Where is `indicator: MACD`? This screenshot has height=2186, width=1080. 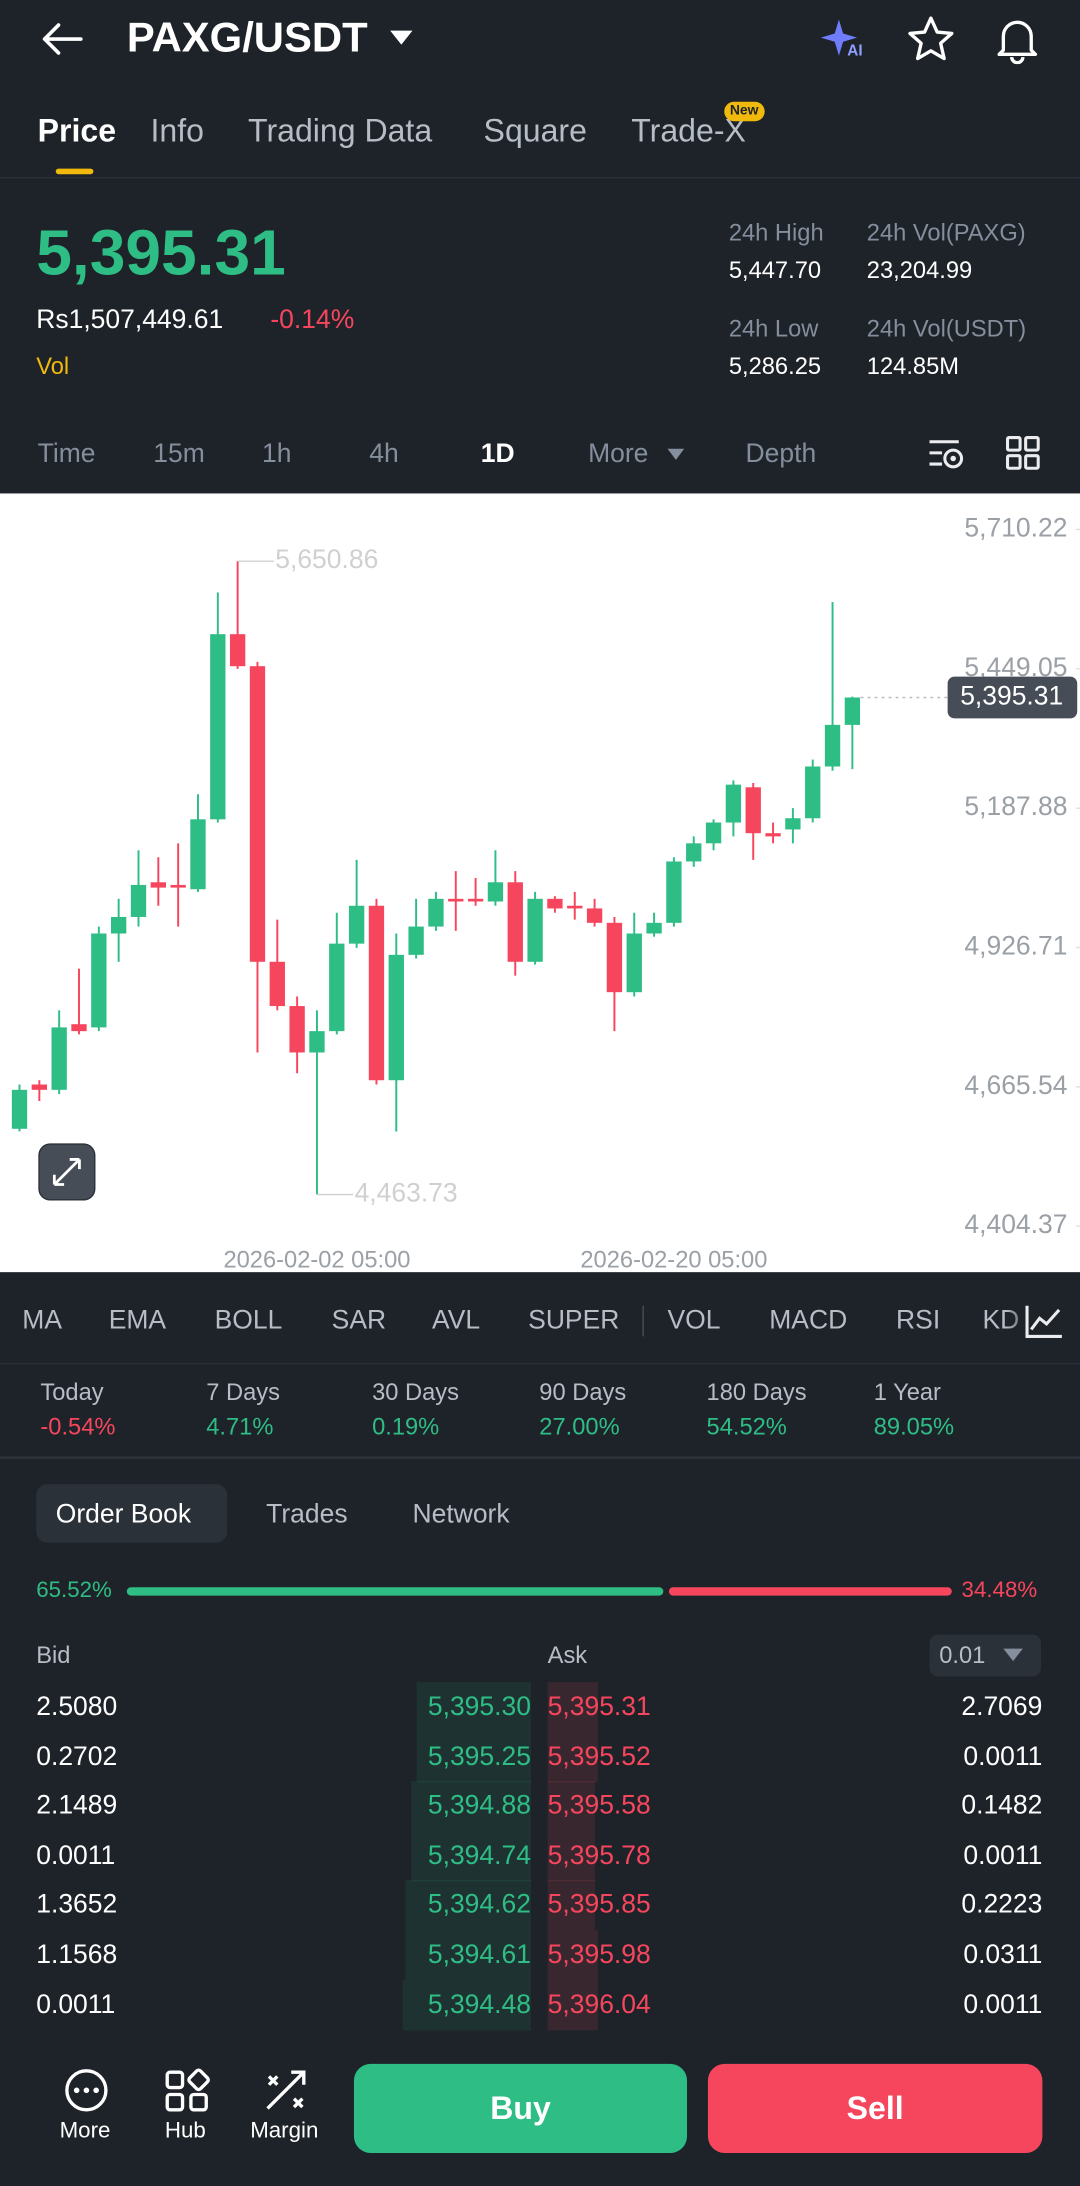
indicator: MACD is located at coordinates (808, 1321).